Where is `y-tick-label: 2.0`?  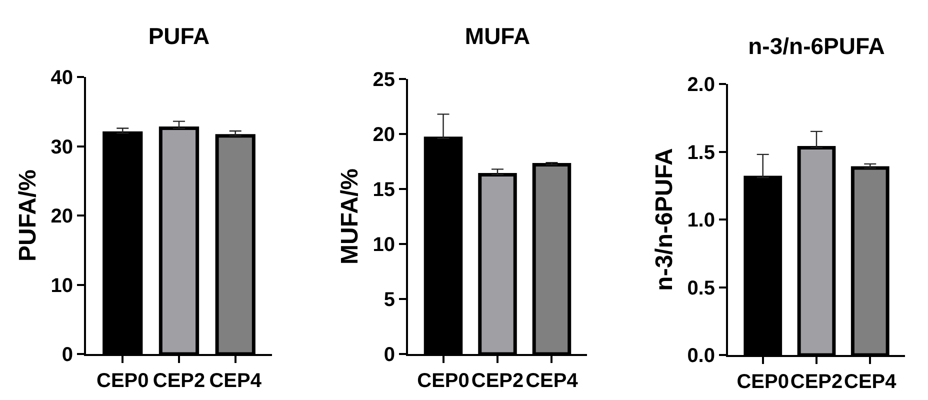 y-tick-label: 2.0 is located at coordinates (701, 85).